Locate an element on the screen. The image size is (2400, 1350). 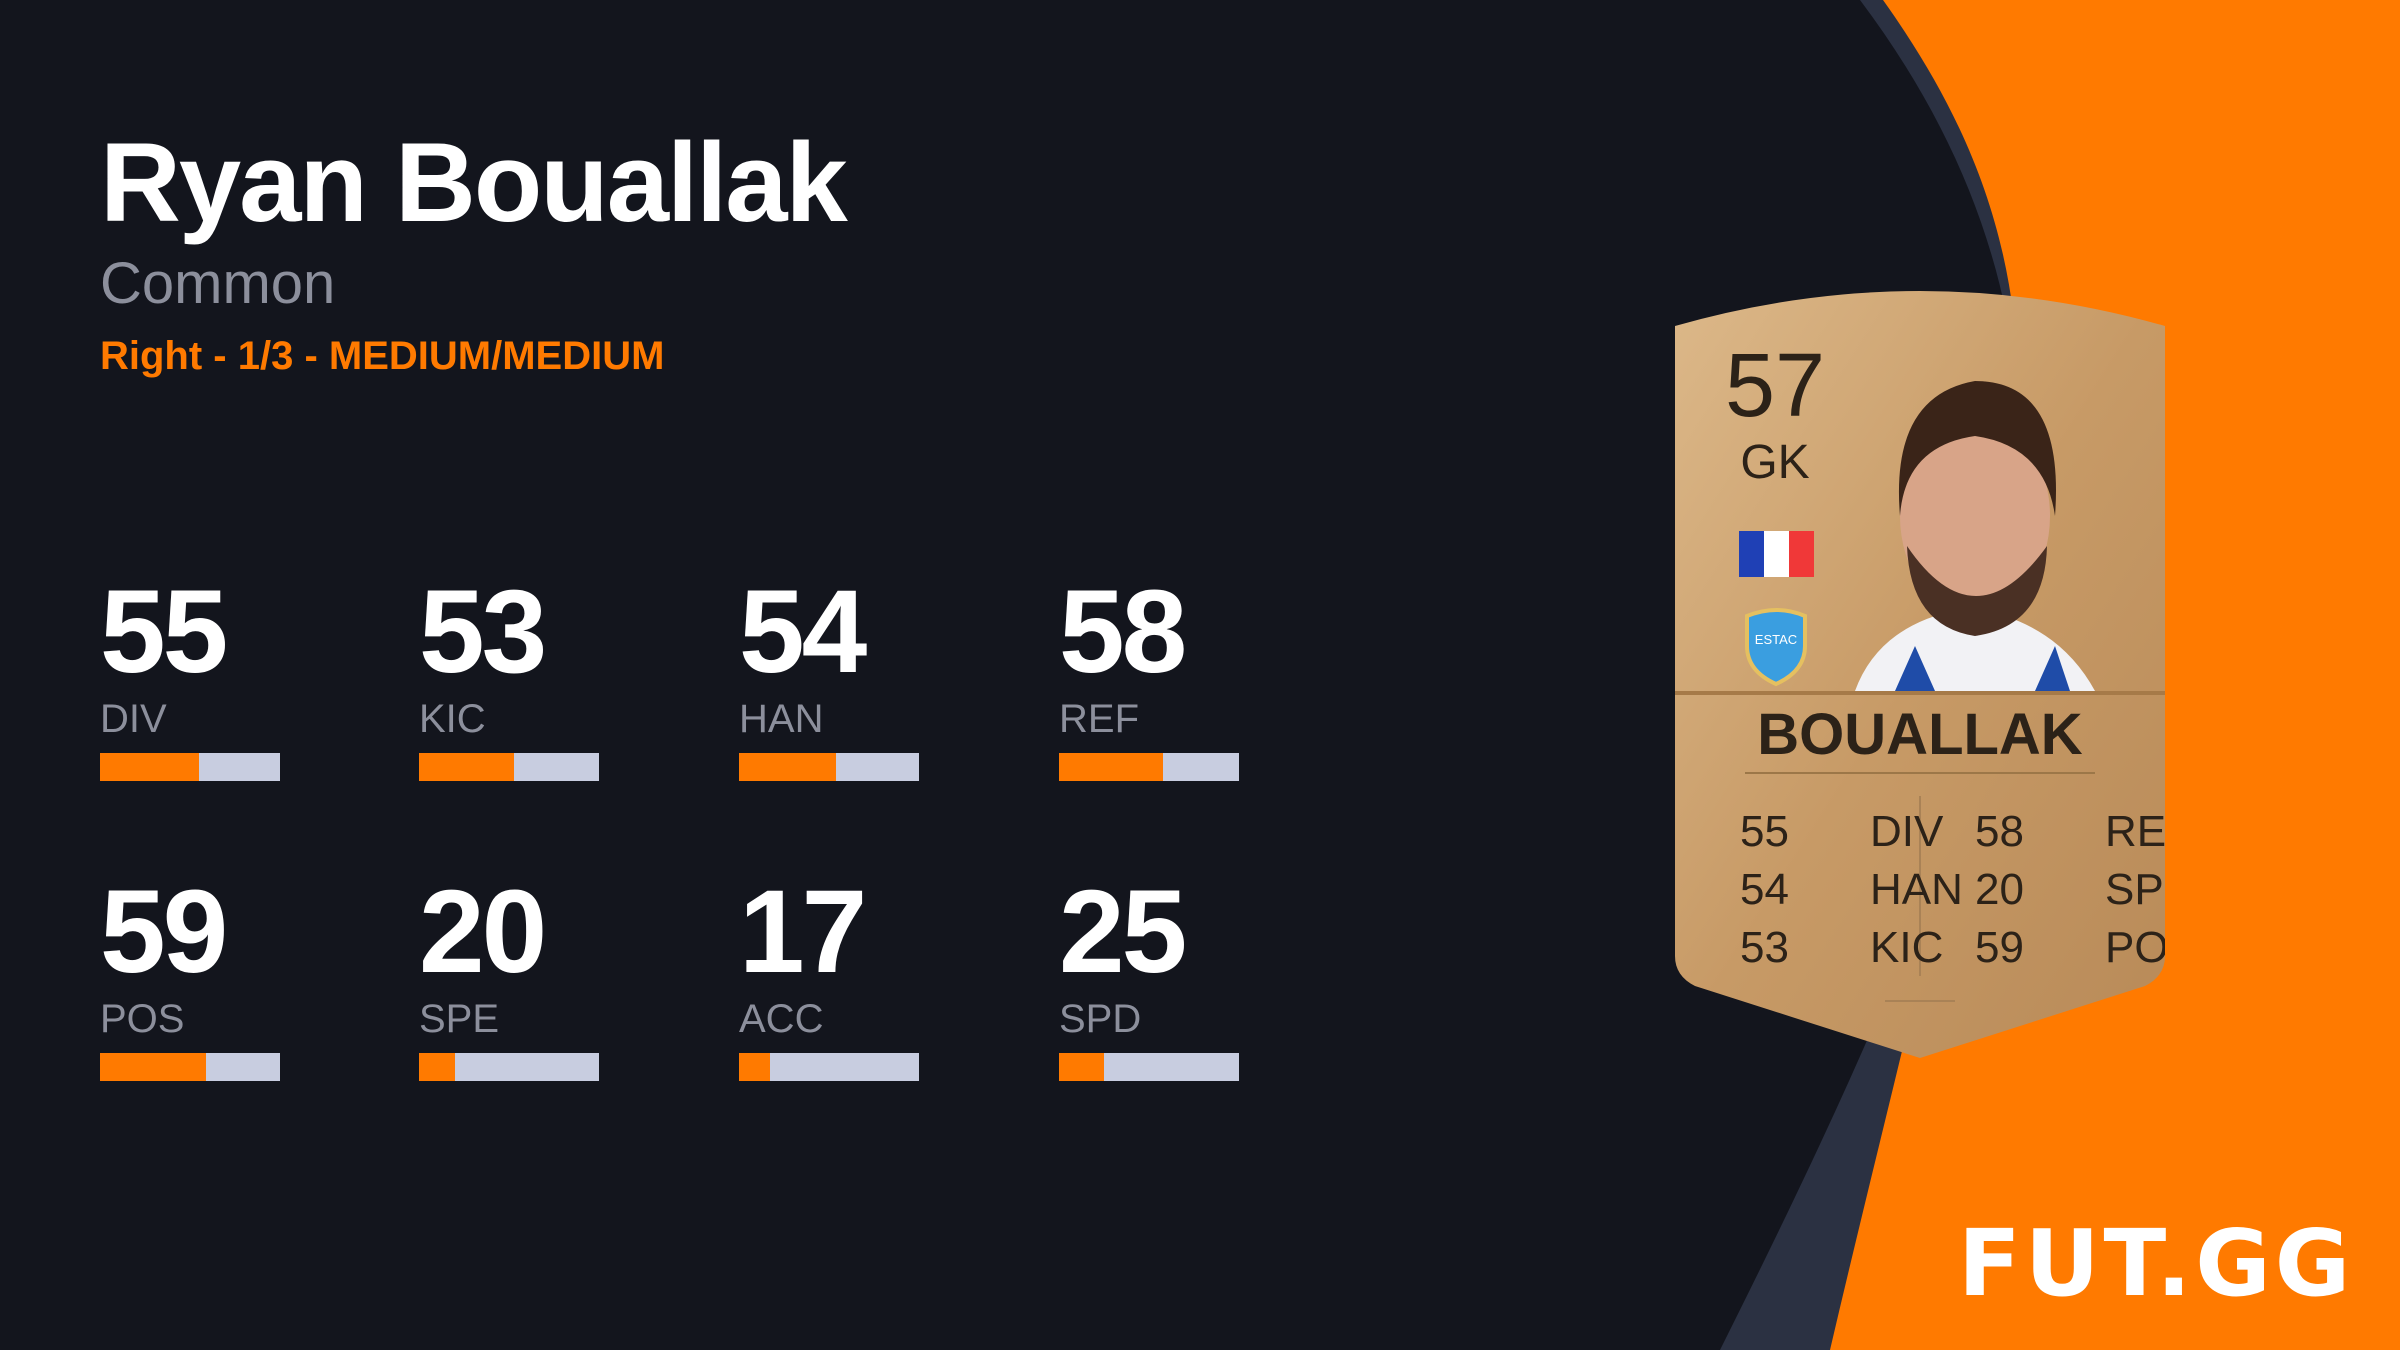
stat-label: SPE is located at coordinates (459, 1019).